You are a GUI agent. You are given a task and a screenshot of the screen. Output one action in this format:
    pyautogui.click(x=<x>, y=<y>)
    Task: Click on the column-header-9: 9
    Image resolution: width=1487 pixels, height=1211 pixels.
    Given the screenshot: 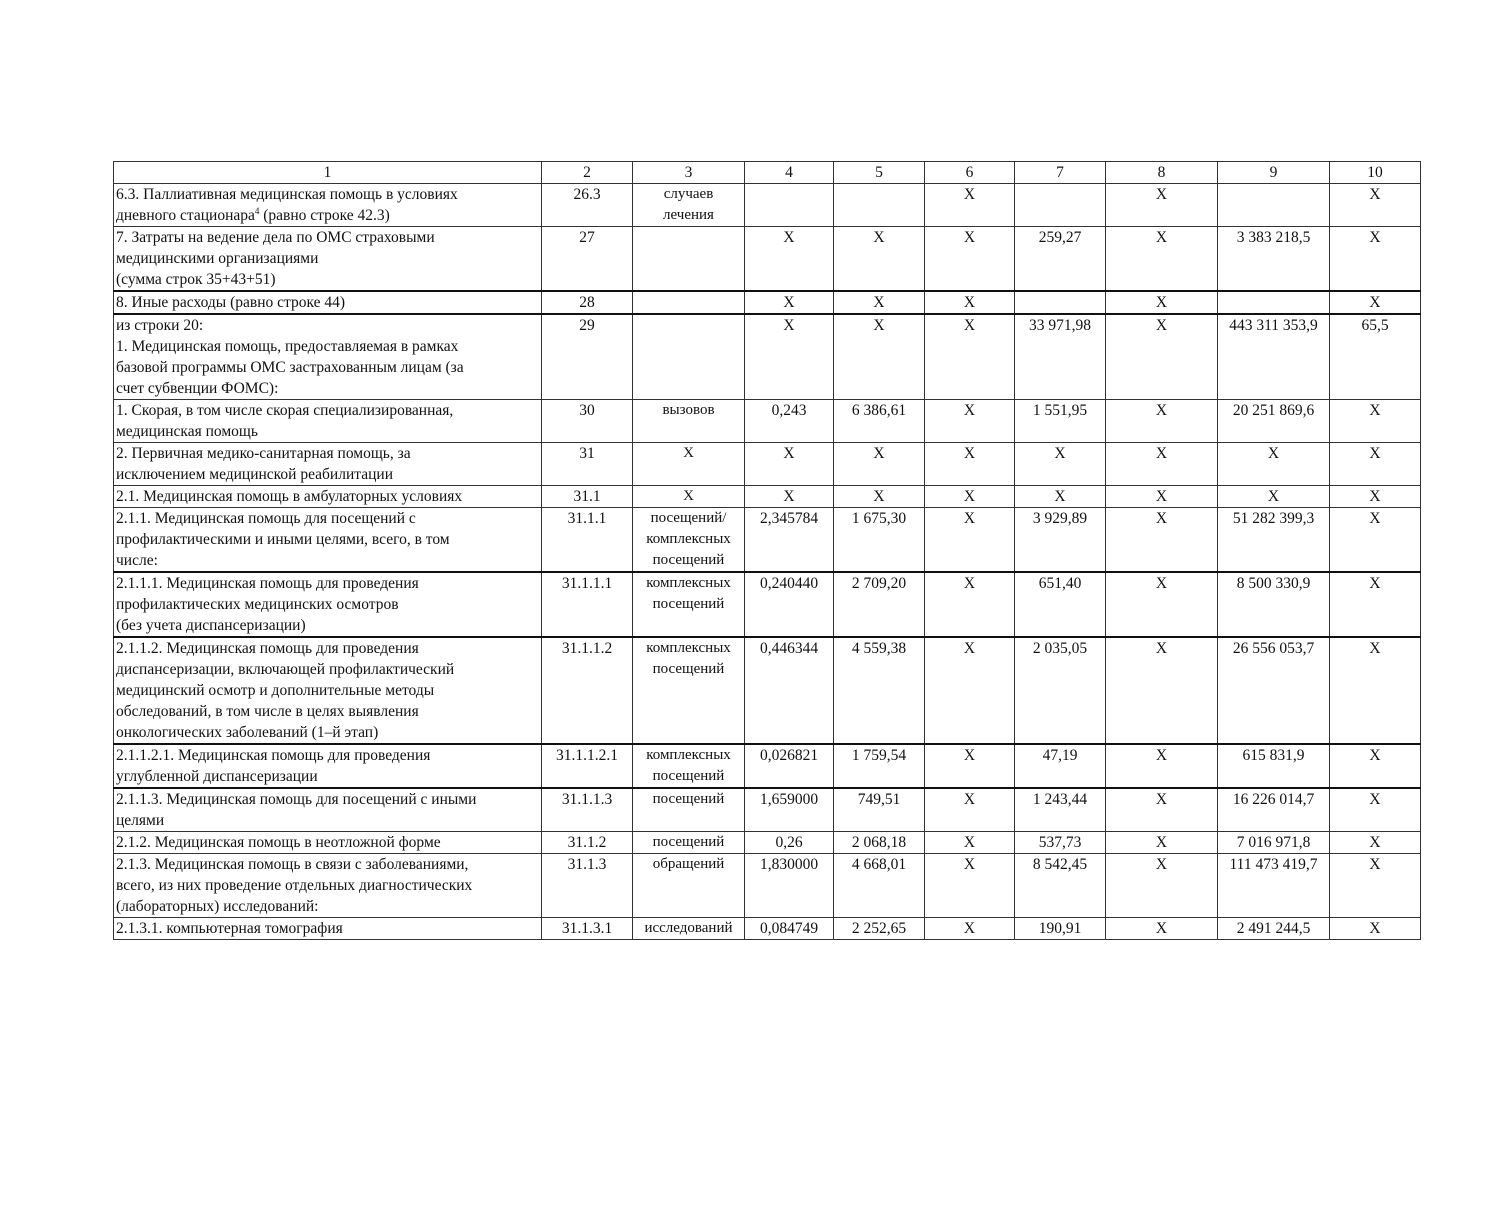 What is the action you would take?
    pyautogui.click(x=1273, y=172)
    